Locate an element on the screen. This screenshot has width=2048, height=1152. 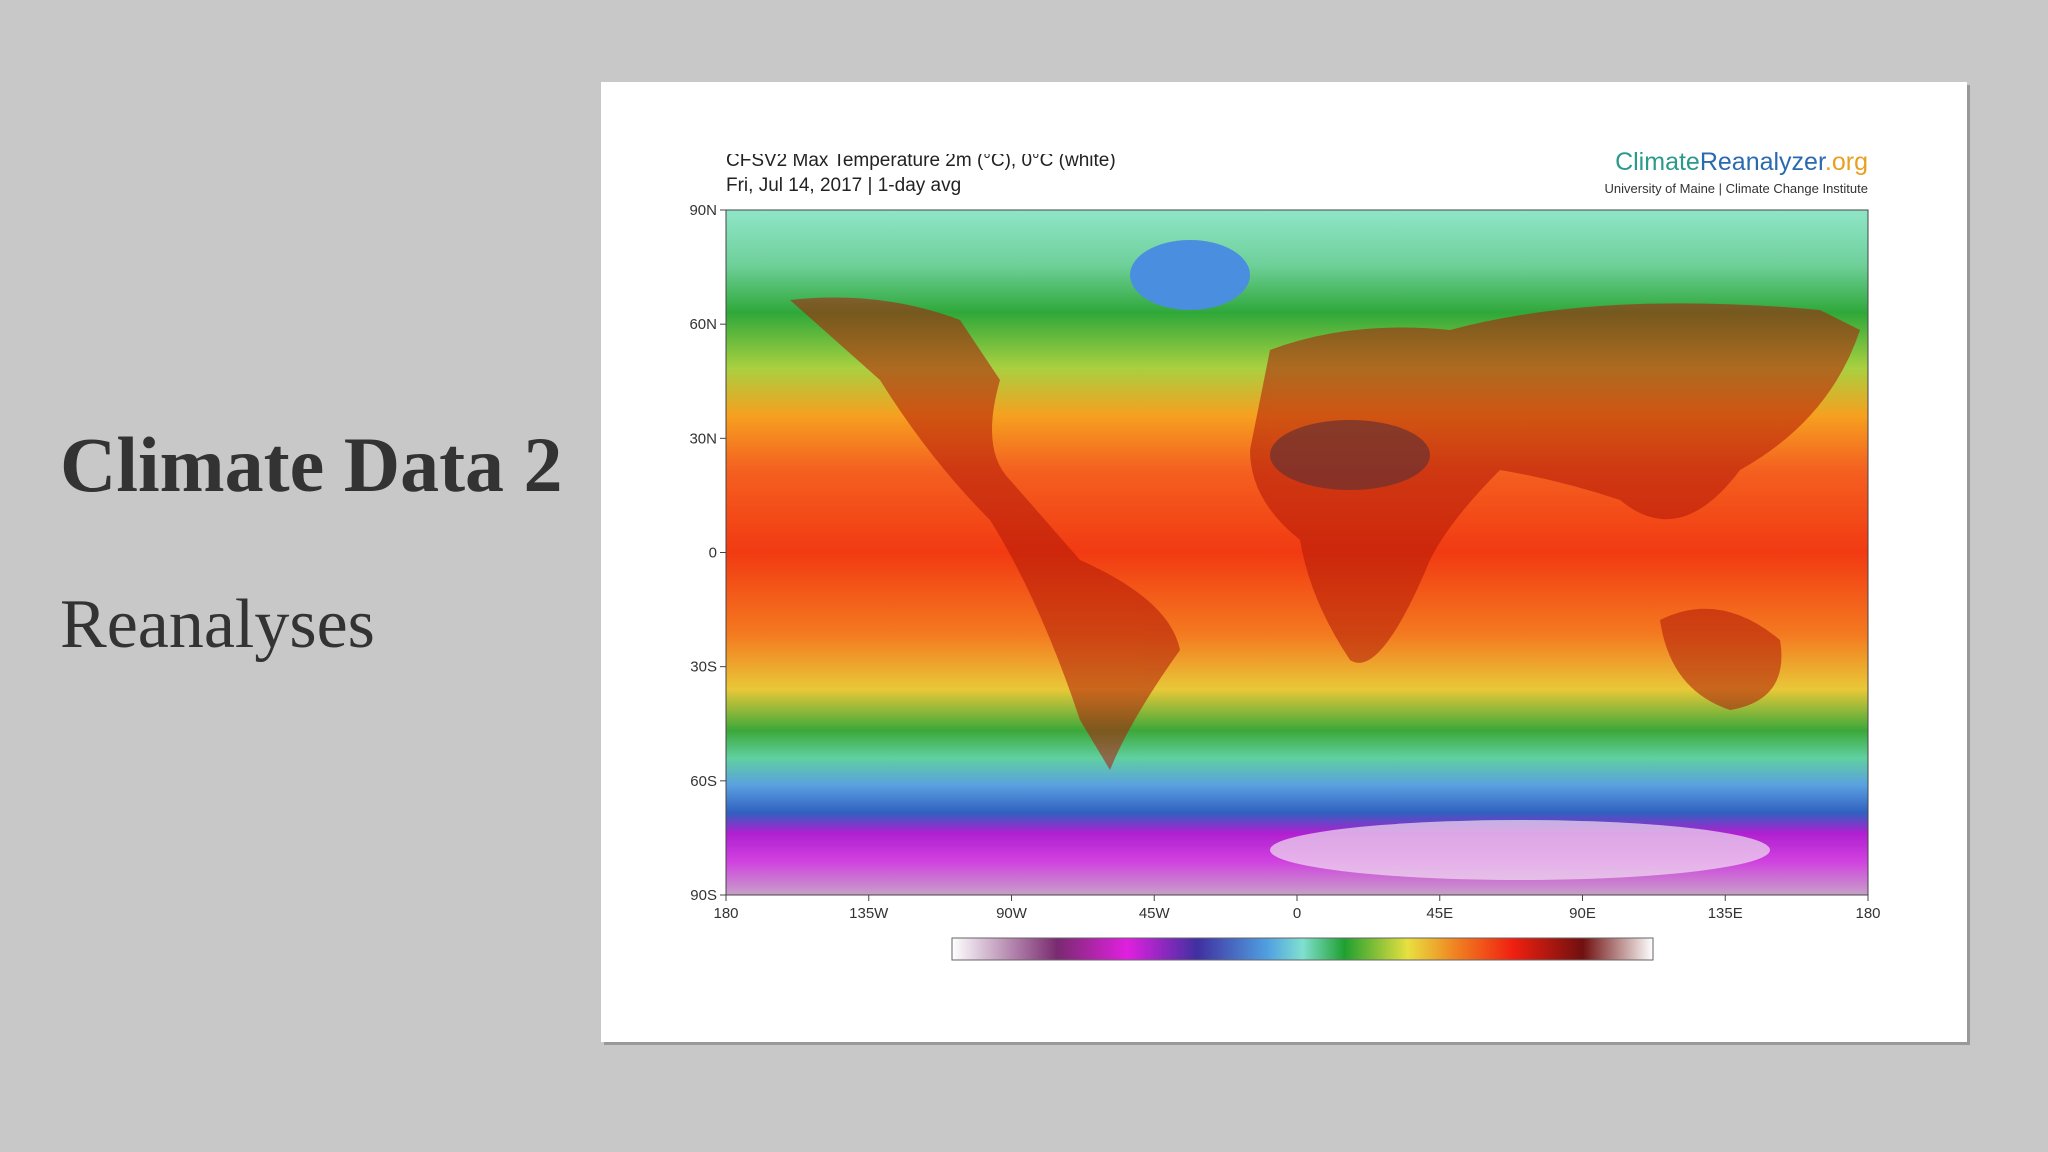
lat-label: 30S is located at coordinates (703, 667).